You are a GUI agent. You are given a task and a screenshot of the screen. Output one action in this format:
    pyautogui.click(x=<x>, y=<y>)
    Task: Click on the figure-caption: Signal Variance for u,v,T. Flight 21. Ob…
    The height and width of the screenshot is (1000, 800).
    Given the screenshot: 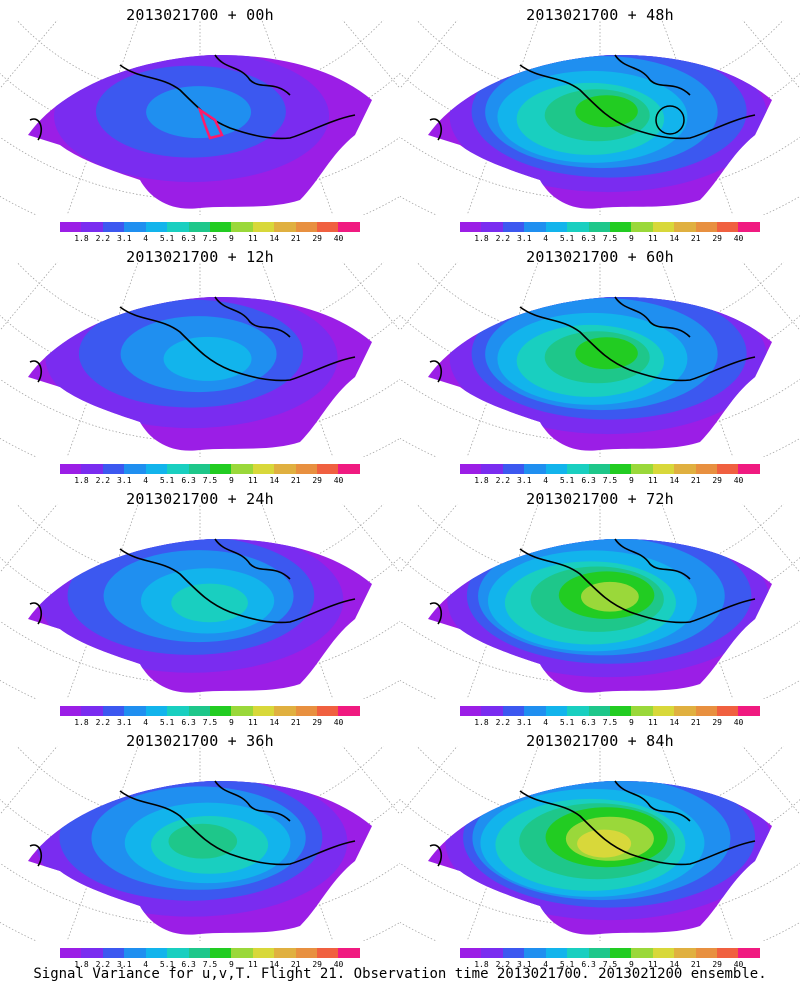 What is the action you would take?
    pyautogui.click(x=400, y=974)
    